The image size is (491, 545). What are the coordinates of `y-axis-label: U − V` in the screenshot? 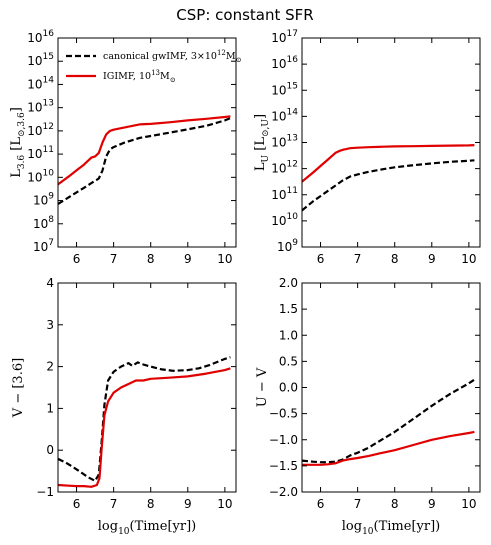 It's located at (262, 387).